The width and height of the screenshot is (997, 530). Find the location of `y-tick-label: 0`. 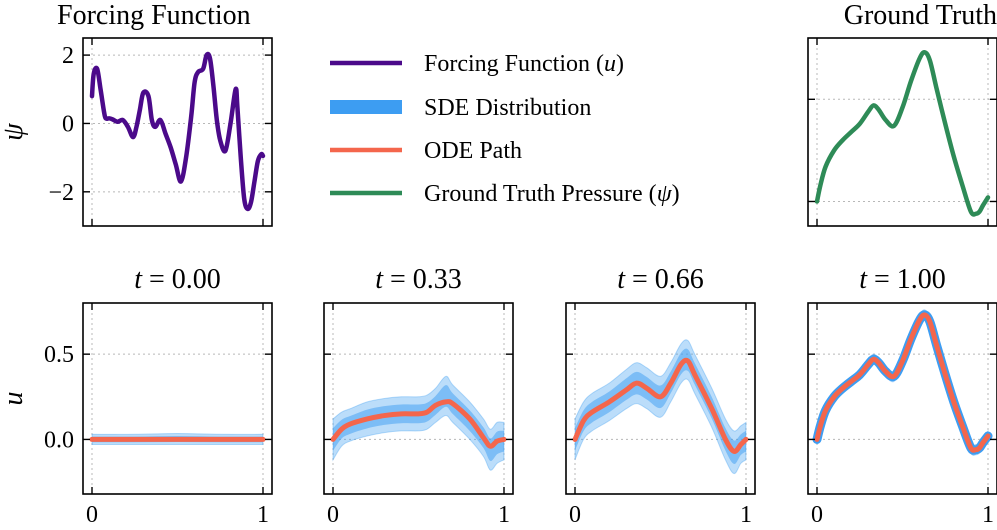

y-tick-label: 0 is located at coordinates (68, 124).